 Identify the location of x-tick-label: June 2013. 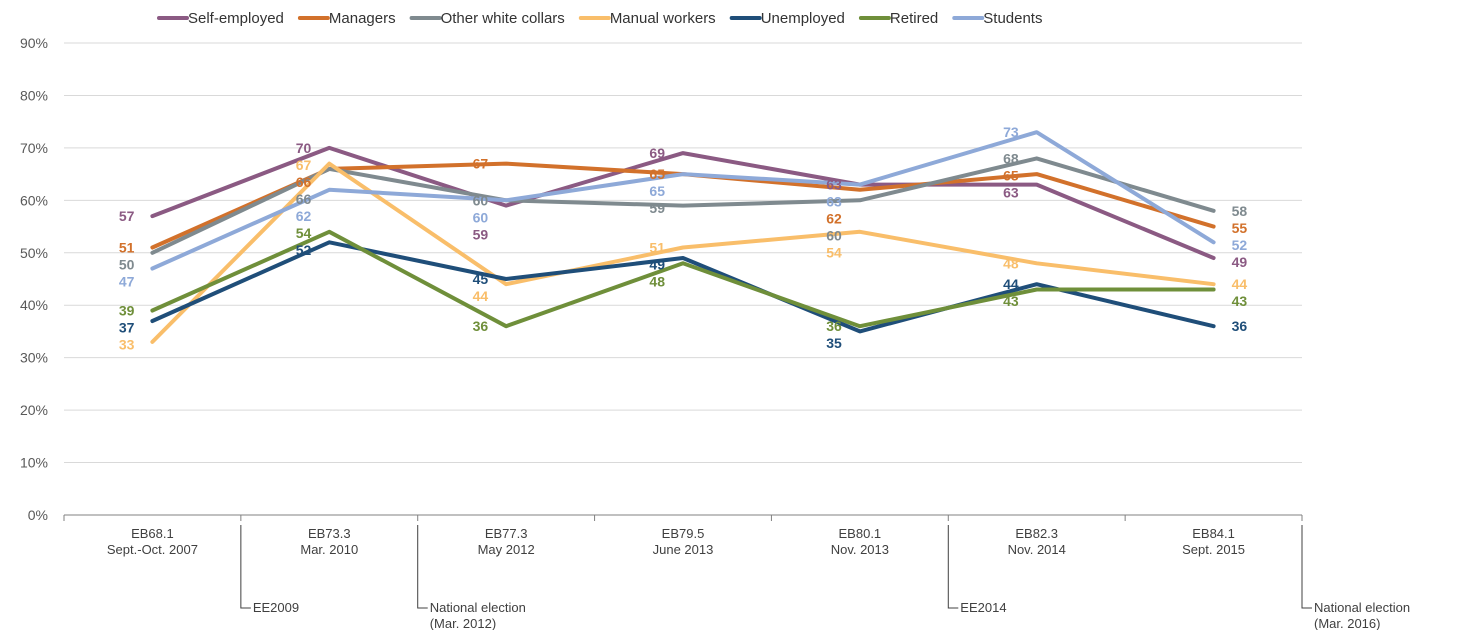
(683, 549).